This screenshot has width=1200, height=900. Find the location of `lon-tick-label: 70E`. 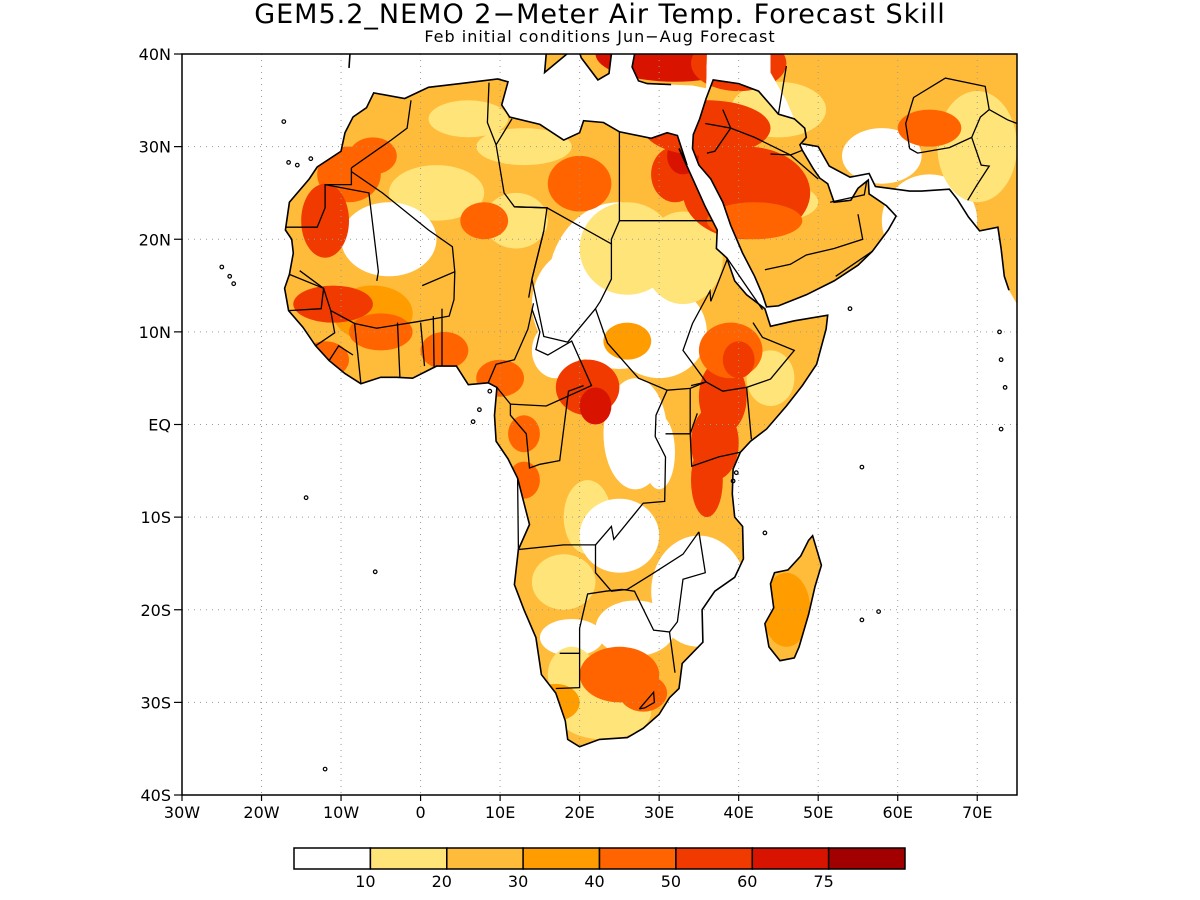

lon-tick-label: 70E is located at coordinates (977, 812).